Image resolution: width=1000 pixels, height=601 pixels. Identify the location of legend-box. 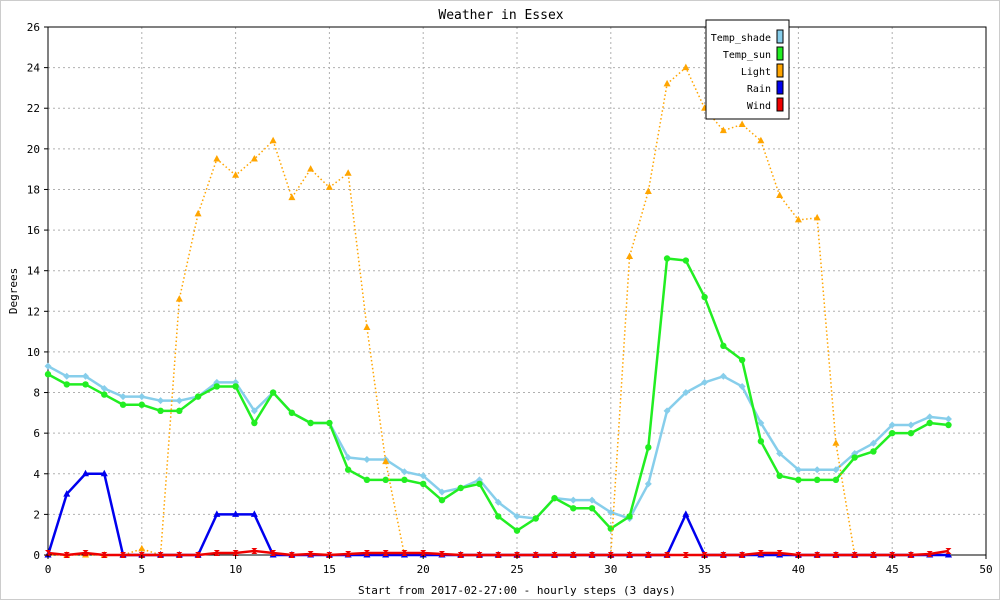
(747, 69).